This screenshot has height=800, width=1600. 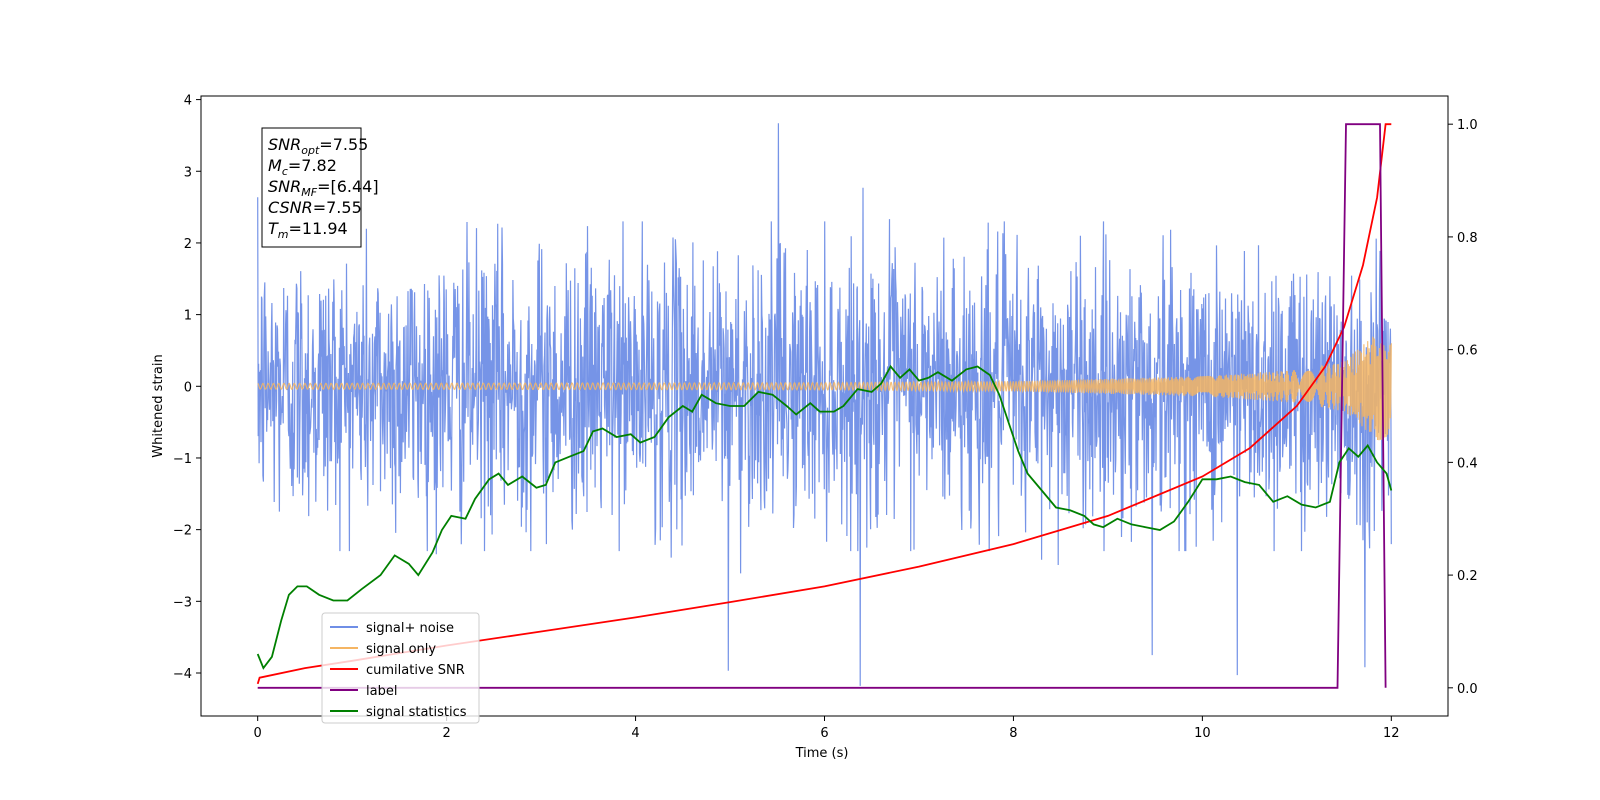 I want to click on y2-tick-label: 1.0, so click(x=1467, y=125).